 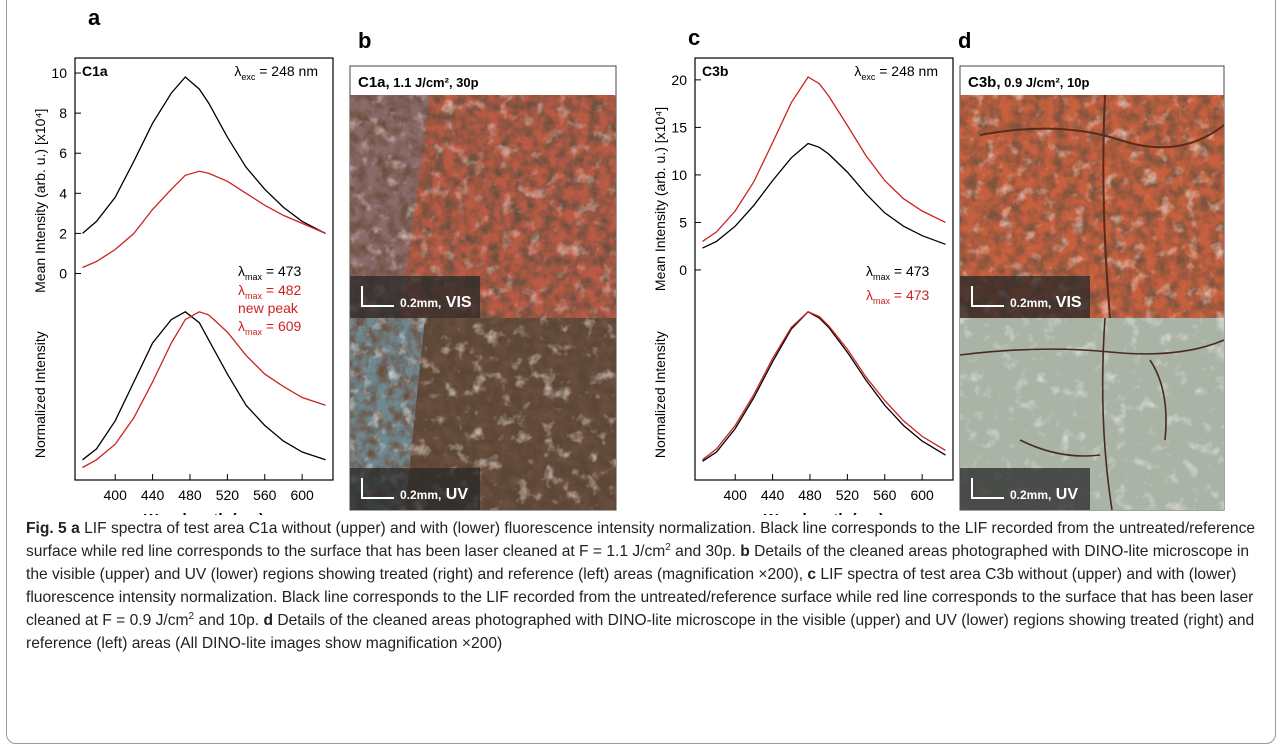 I want to click on caption-text: b, so click(x=745, y=551).